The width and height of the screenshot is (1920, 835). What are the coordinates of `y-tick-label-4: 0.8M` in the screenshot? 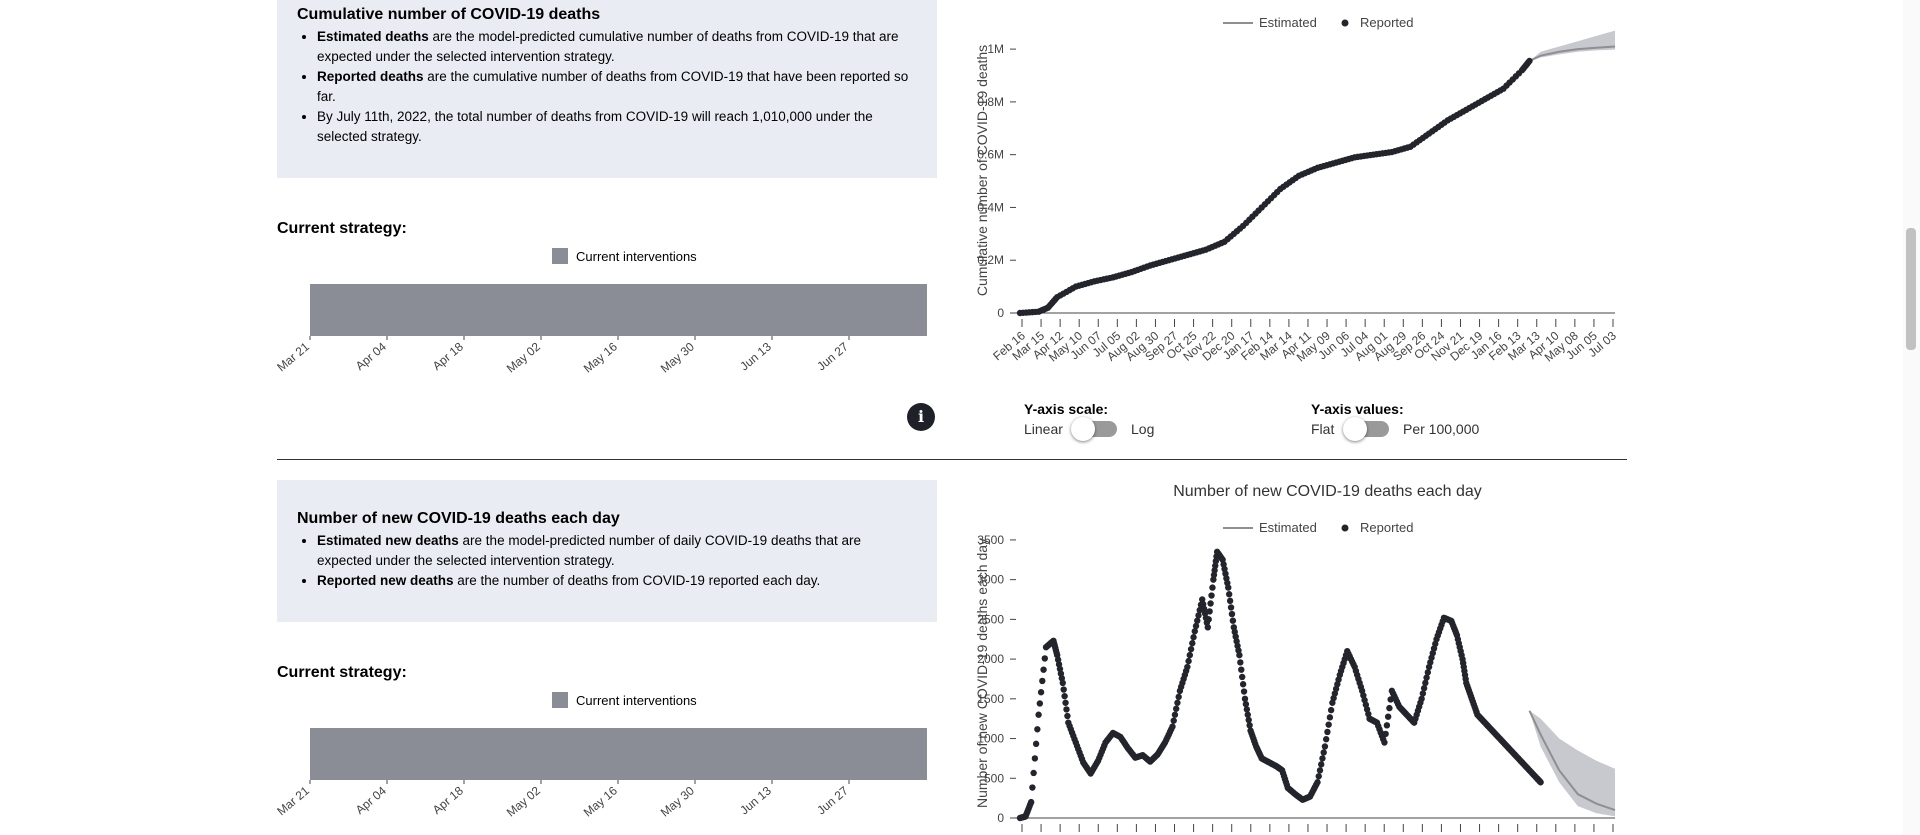 It's located at (990, 102).